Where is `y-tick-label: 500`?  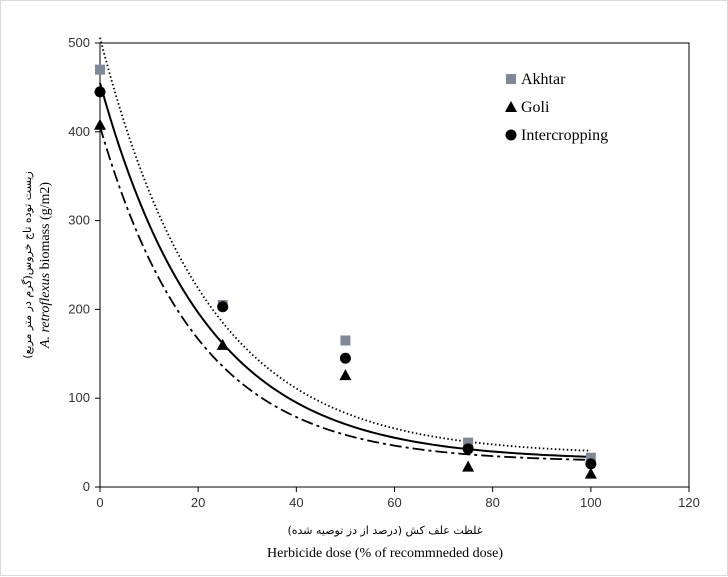 y-tick-label: 500 is located at coordinates (79, 42).